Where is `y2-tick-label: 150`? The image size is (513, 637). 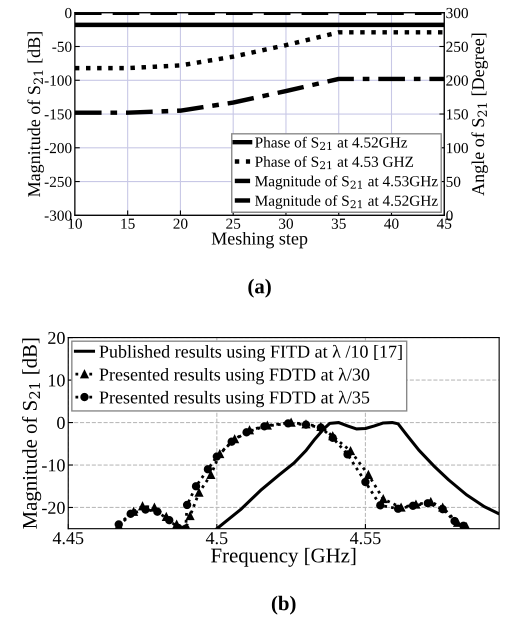 y2-tick-label: 150 is located at coordinates (457, 114).